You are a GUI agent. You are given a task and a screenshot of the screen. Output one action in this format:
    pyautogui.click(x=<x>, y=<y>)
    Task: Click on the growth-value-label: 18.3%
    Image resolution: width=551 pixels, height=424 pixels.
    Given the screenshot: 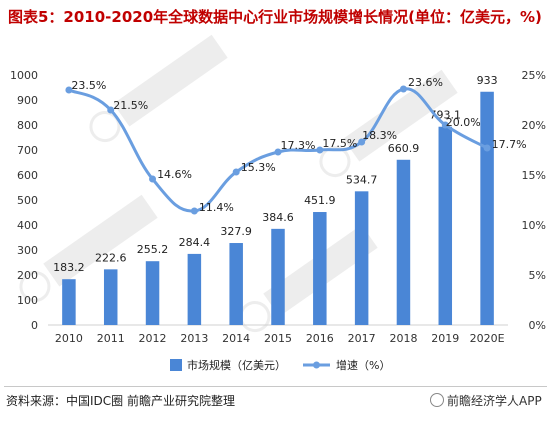 What is the action you would take?
    pyautogui.click(x=379, y=135)
    